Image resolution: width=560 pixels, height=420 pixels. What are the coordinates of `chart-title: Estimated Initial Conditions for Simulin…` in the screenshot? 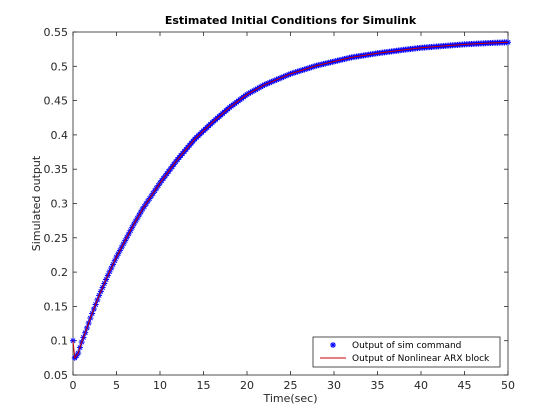 It's located at (291, 20).